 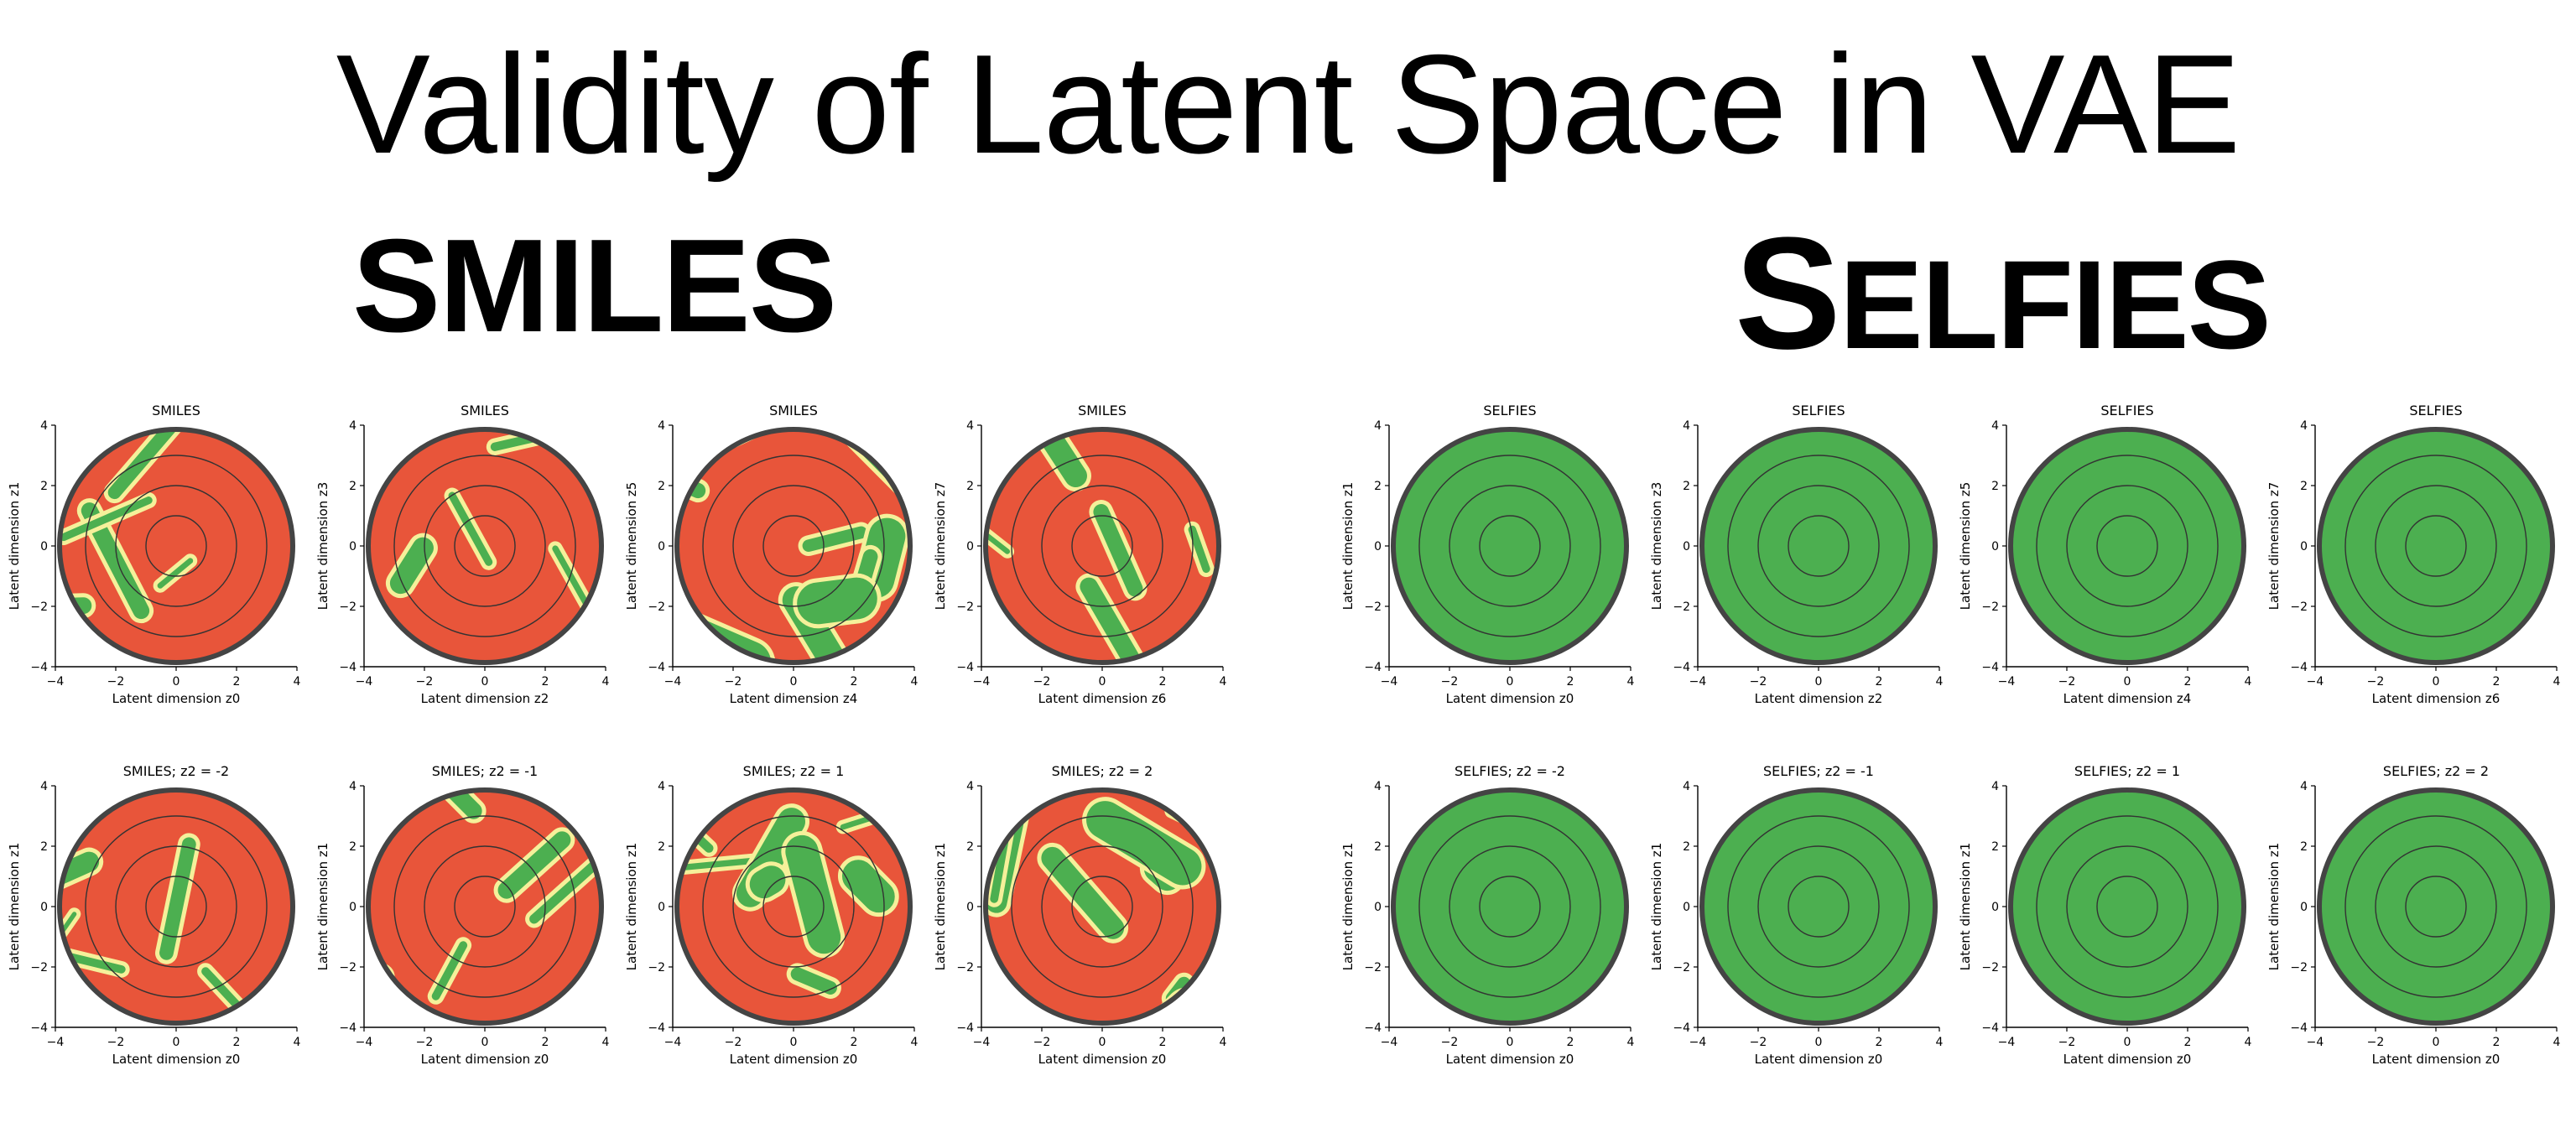 I want to click on selfies-heading-initial: S, so click(x=1788, y=293).